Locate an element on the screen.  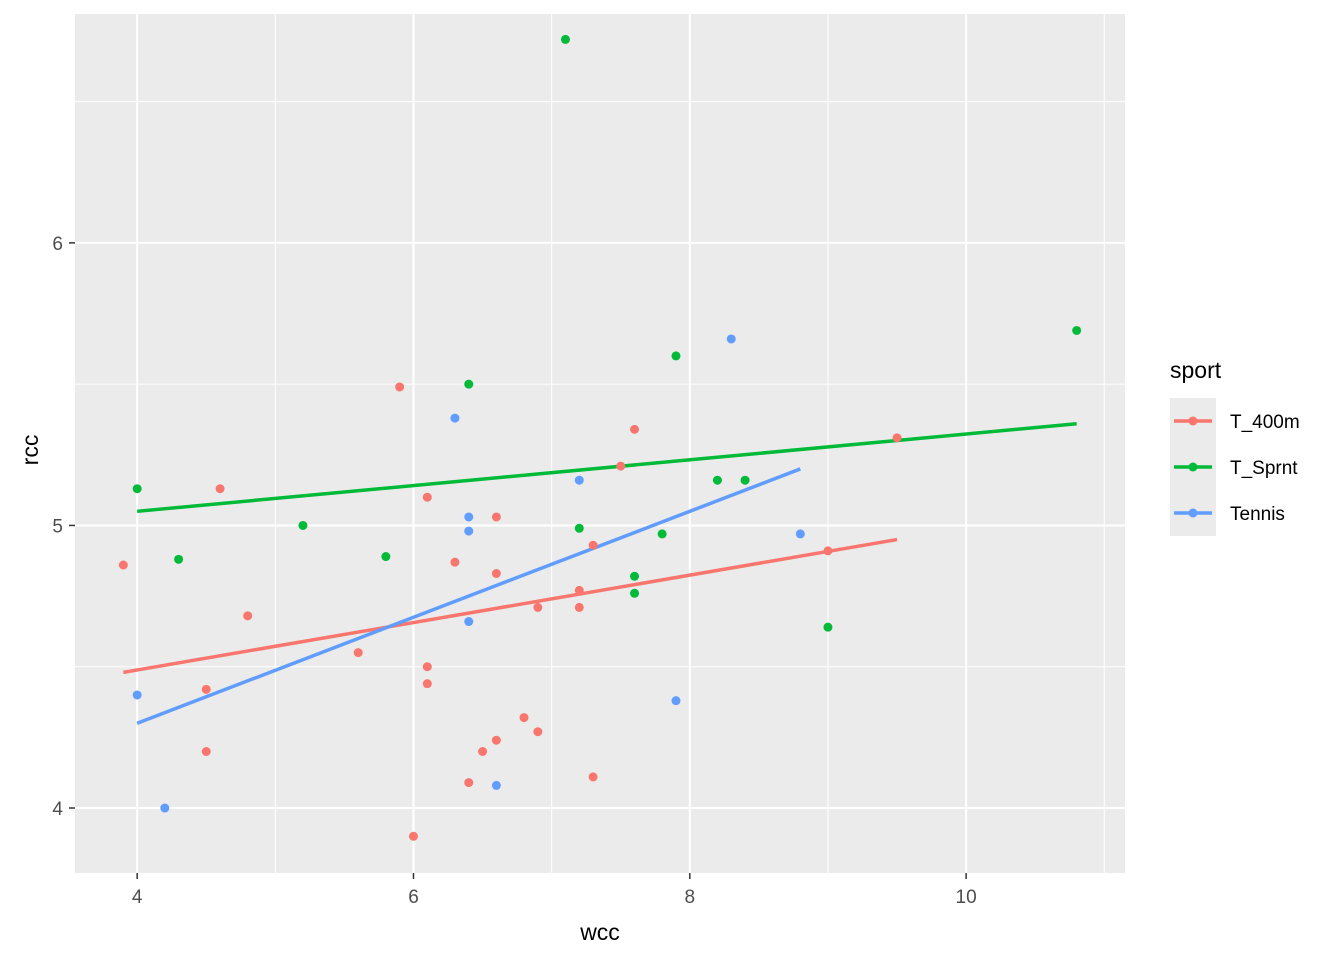
fit-line-T_400m is located at coordinates (510, 606).